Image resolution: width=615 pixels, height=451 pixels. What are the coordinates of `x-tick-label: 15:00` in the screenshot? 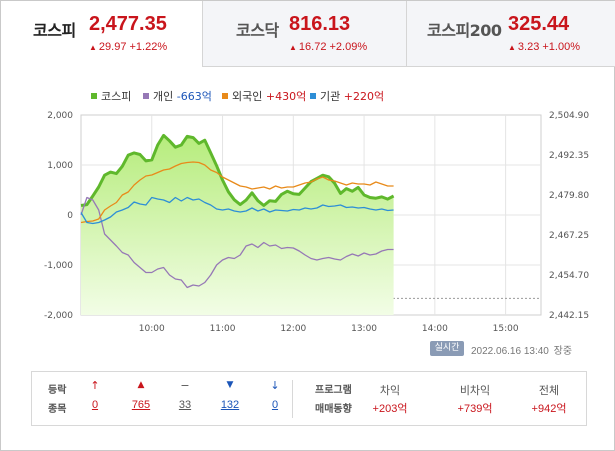 It's located at (506, 329).